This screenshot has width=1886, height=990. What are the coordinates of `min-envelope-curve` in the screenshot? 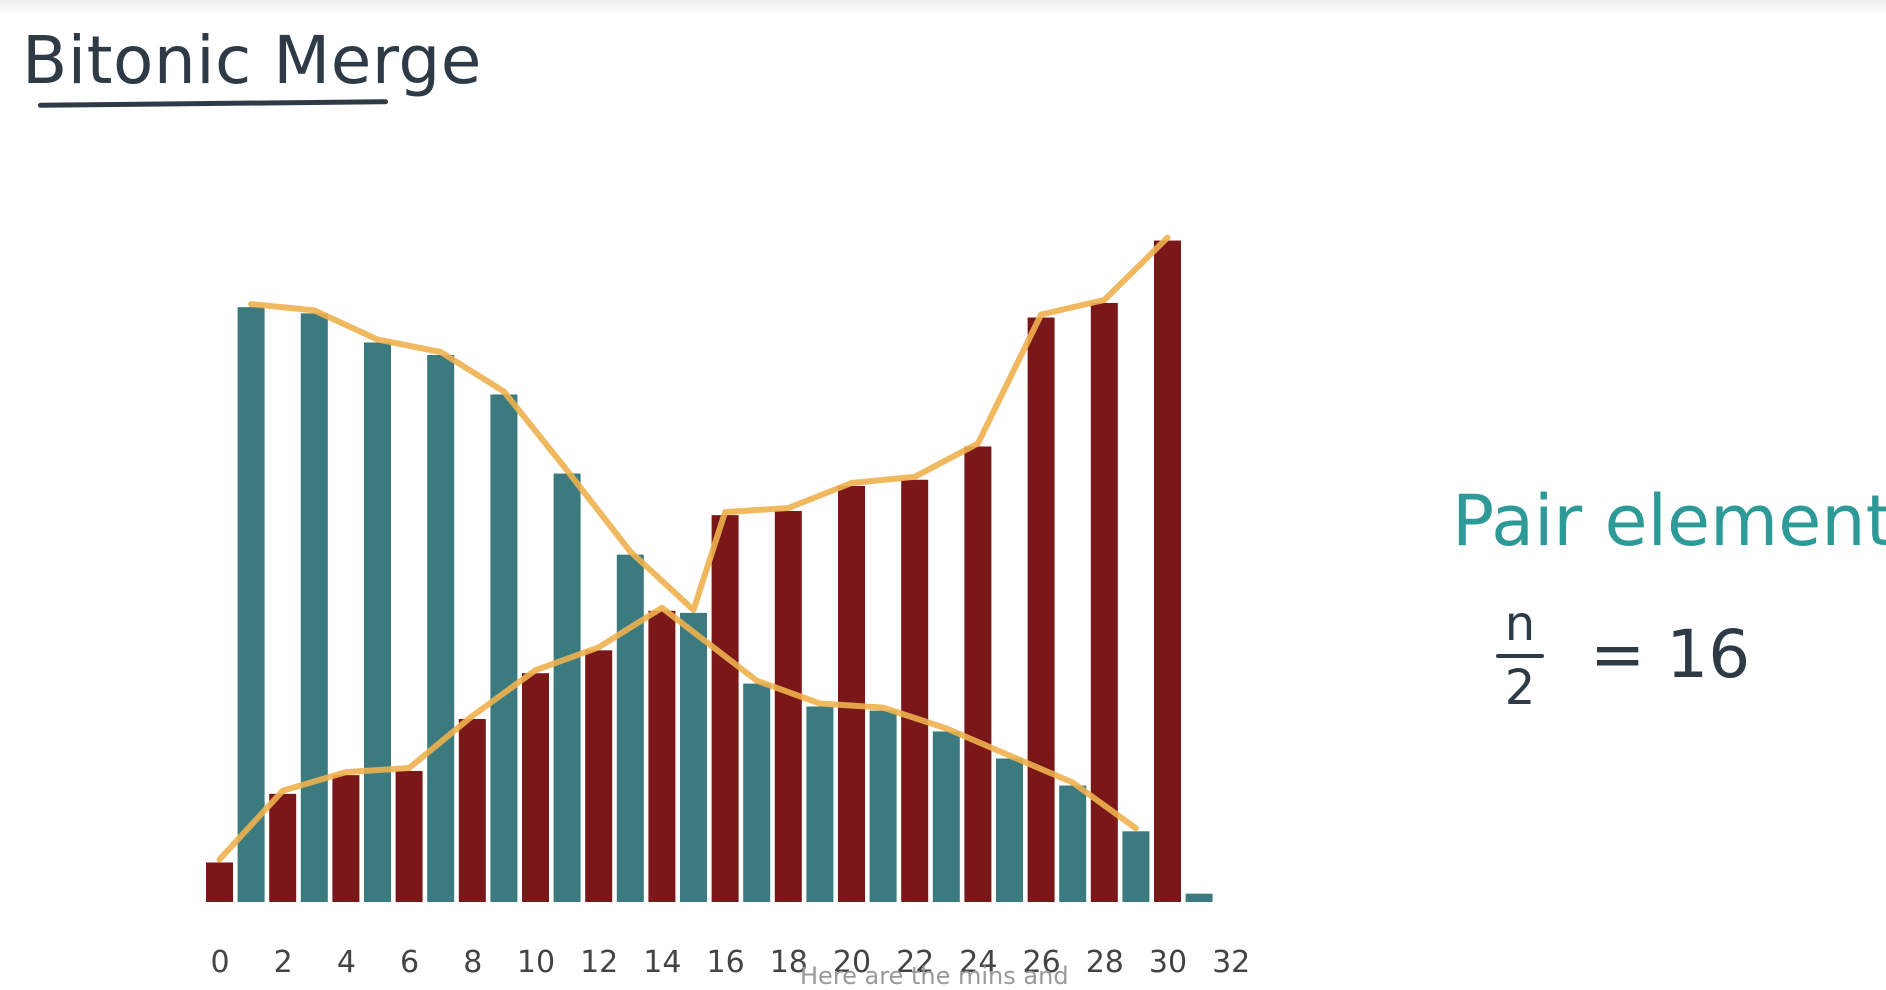 It's located at (677, 733).